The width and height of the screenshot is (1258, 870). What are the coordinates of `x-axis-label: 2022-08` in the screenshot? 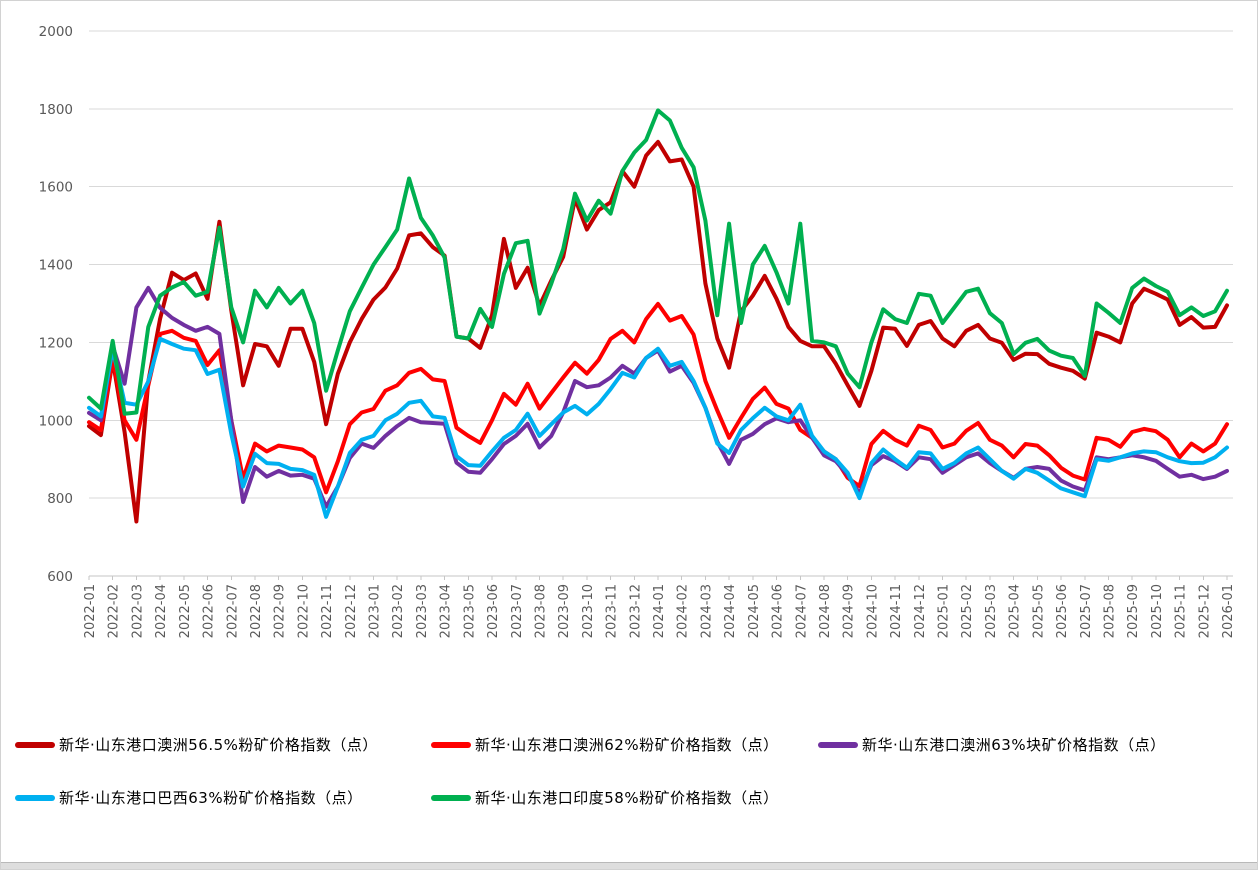 It's located at (256, 611).